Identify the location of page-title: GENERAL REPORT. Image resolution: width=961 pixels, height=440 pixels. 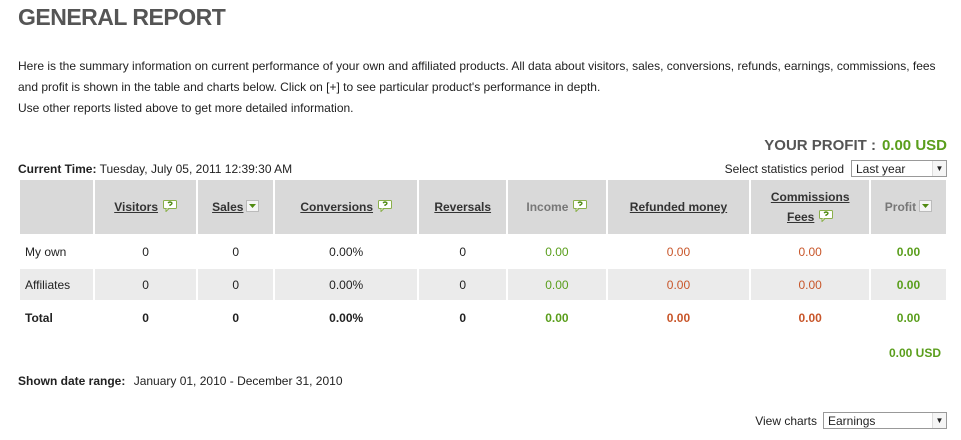
(122, 17).